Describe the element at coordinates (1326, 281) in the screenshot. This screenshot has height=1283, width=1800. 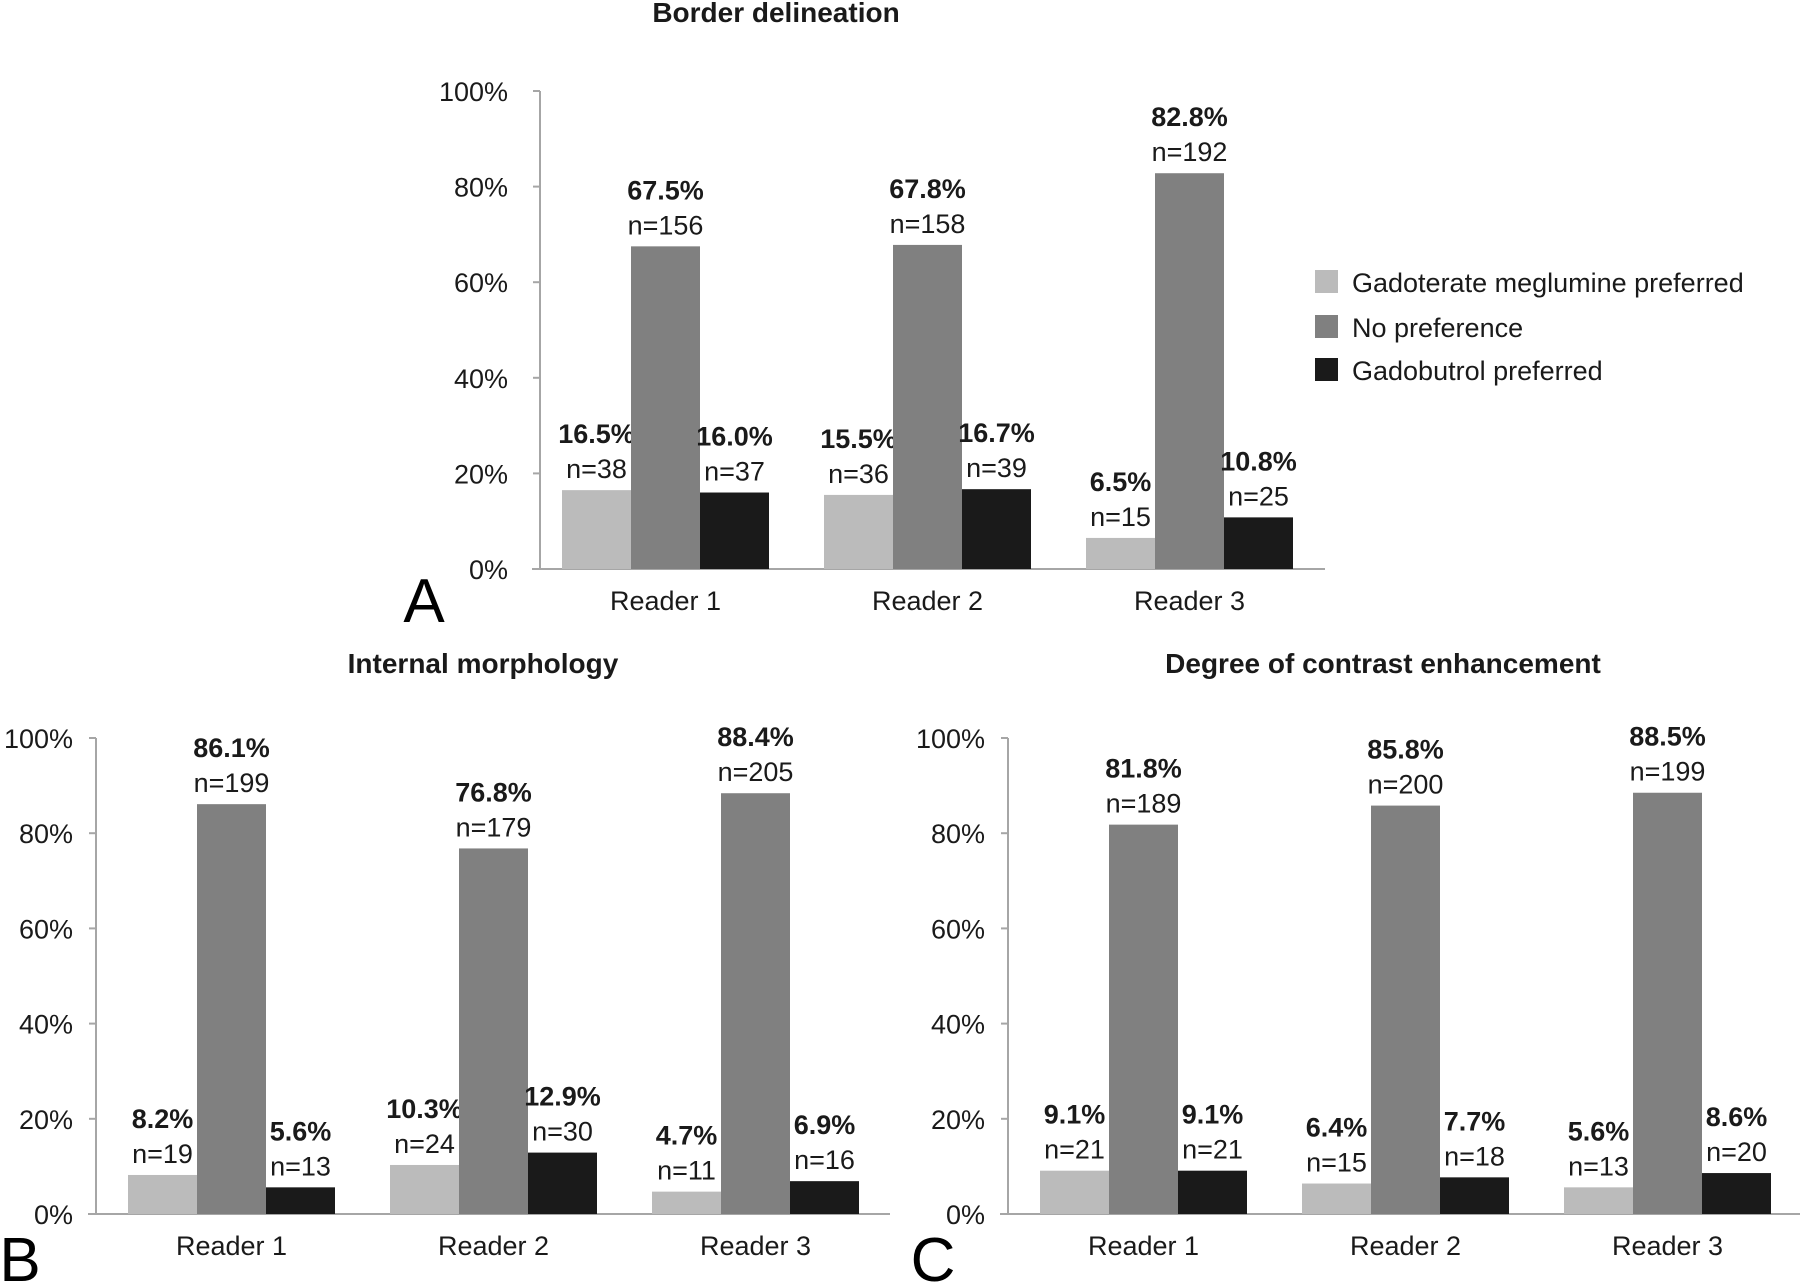
I see `legend-swatch-gadoterate` at that location.